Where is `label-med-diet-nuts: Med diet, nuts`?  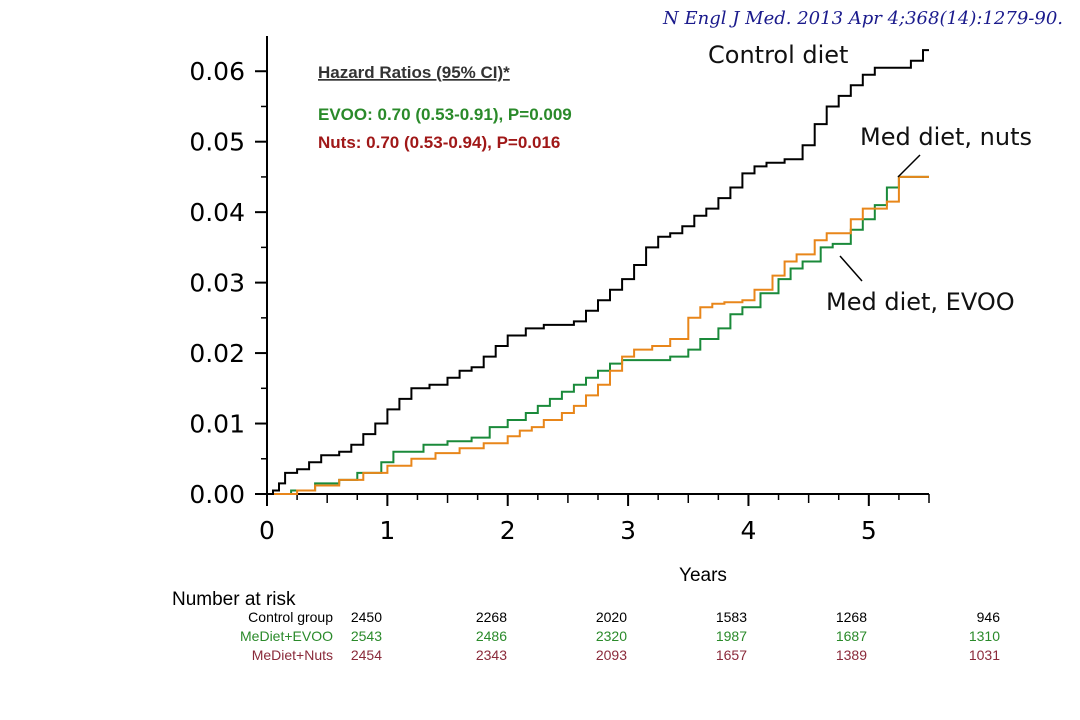 label-med-diet-nuts: Med diet, nuts is located at coordinates (946, 137).